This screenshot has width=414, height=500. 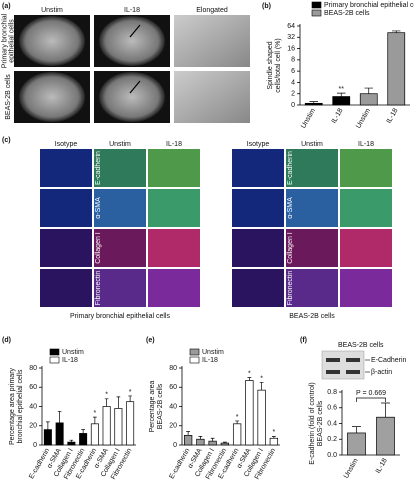 I want to click on blot-title: BEAS-2B cells, so click(x=361, y=345).